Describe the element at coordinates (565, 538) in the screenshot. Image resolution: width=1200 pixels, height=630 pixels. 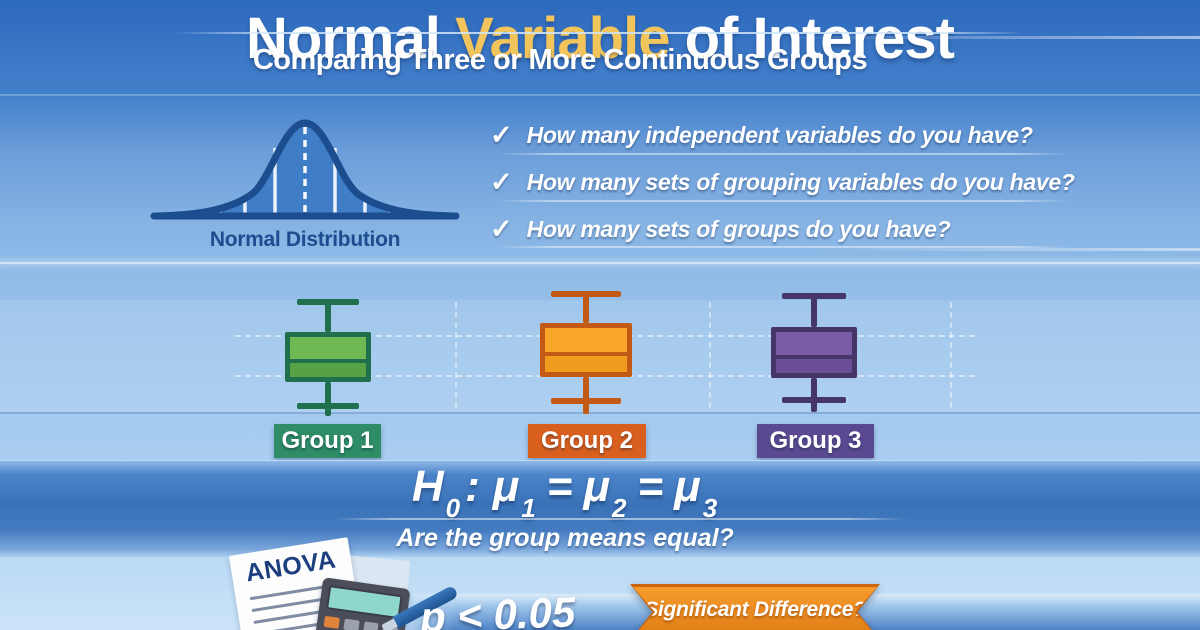
I see `means-equal-question: Are the group means equal?` at that location.